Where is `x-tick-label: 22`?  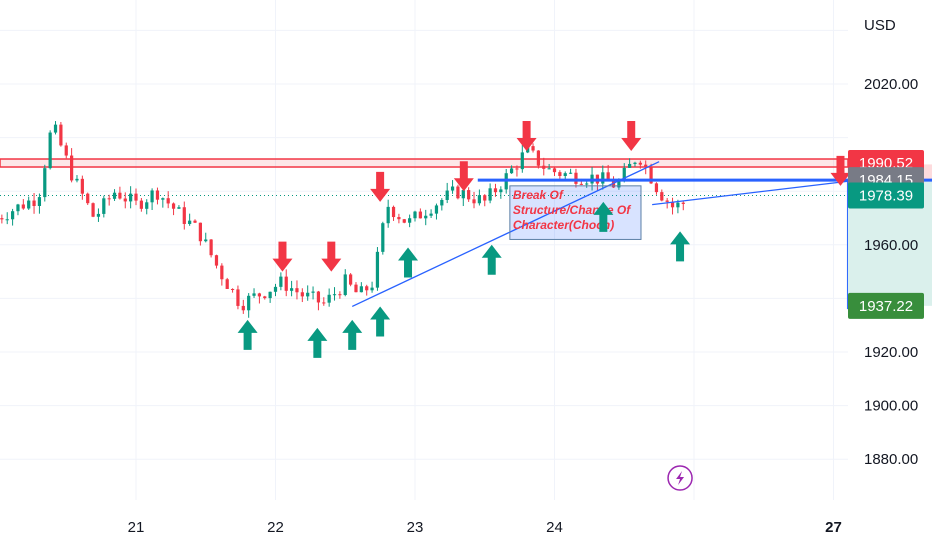 x-tick-label: 22 is located at coordinates (275, 527).